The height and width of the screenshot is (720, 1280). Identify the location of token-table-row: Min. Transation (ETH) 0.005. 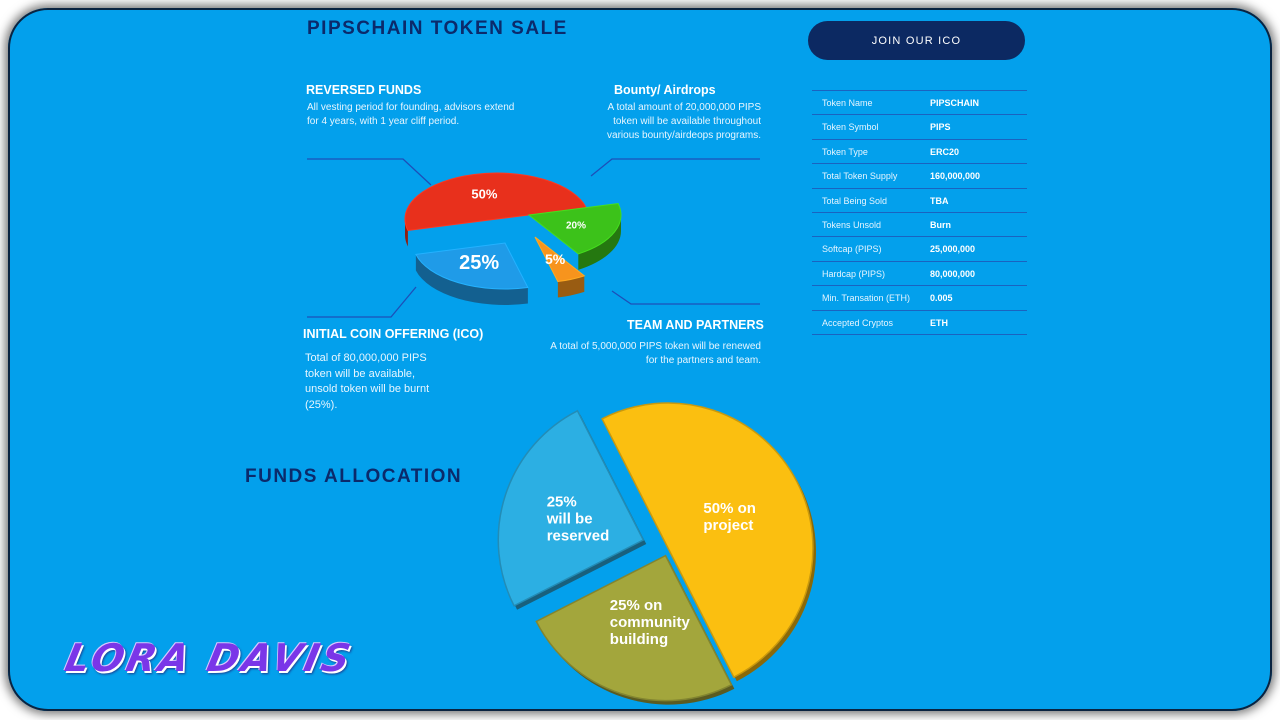
(919, 298).